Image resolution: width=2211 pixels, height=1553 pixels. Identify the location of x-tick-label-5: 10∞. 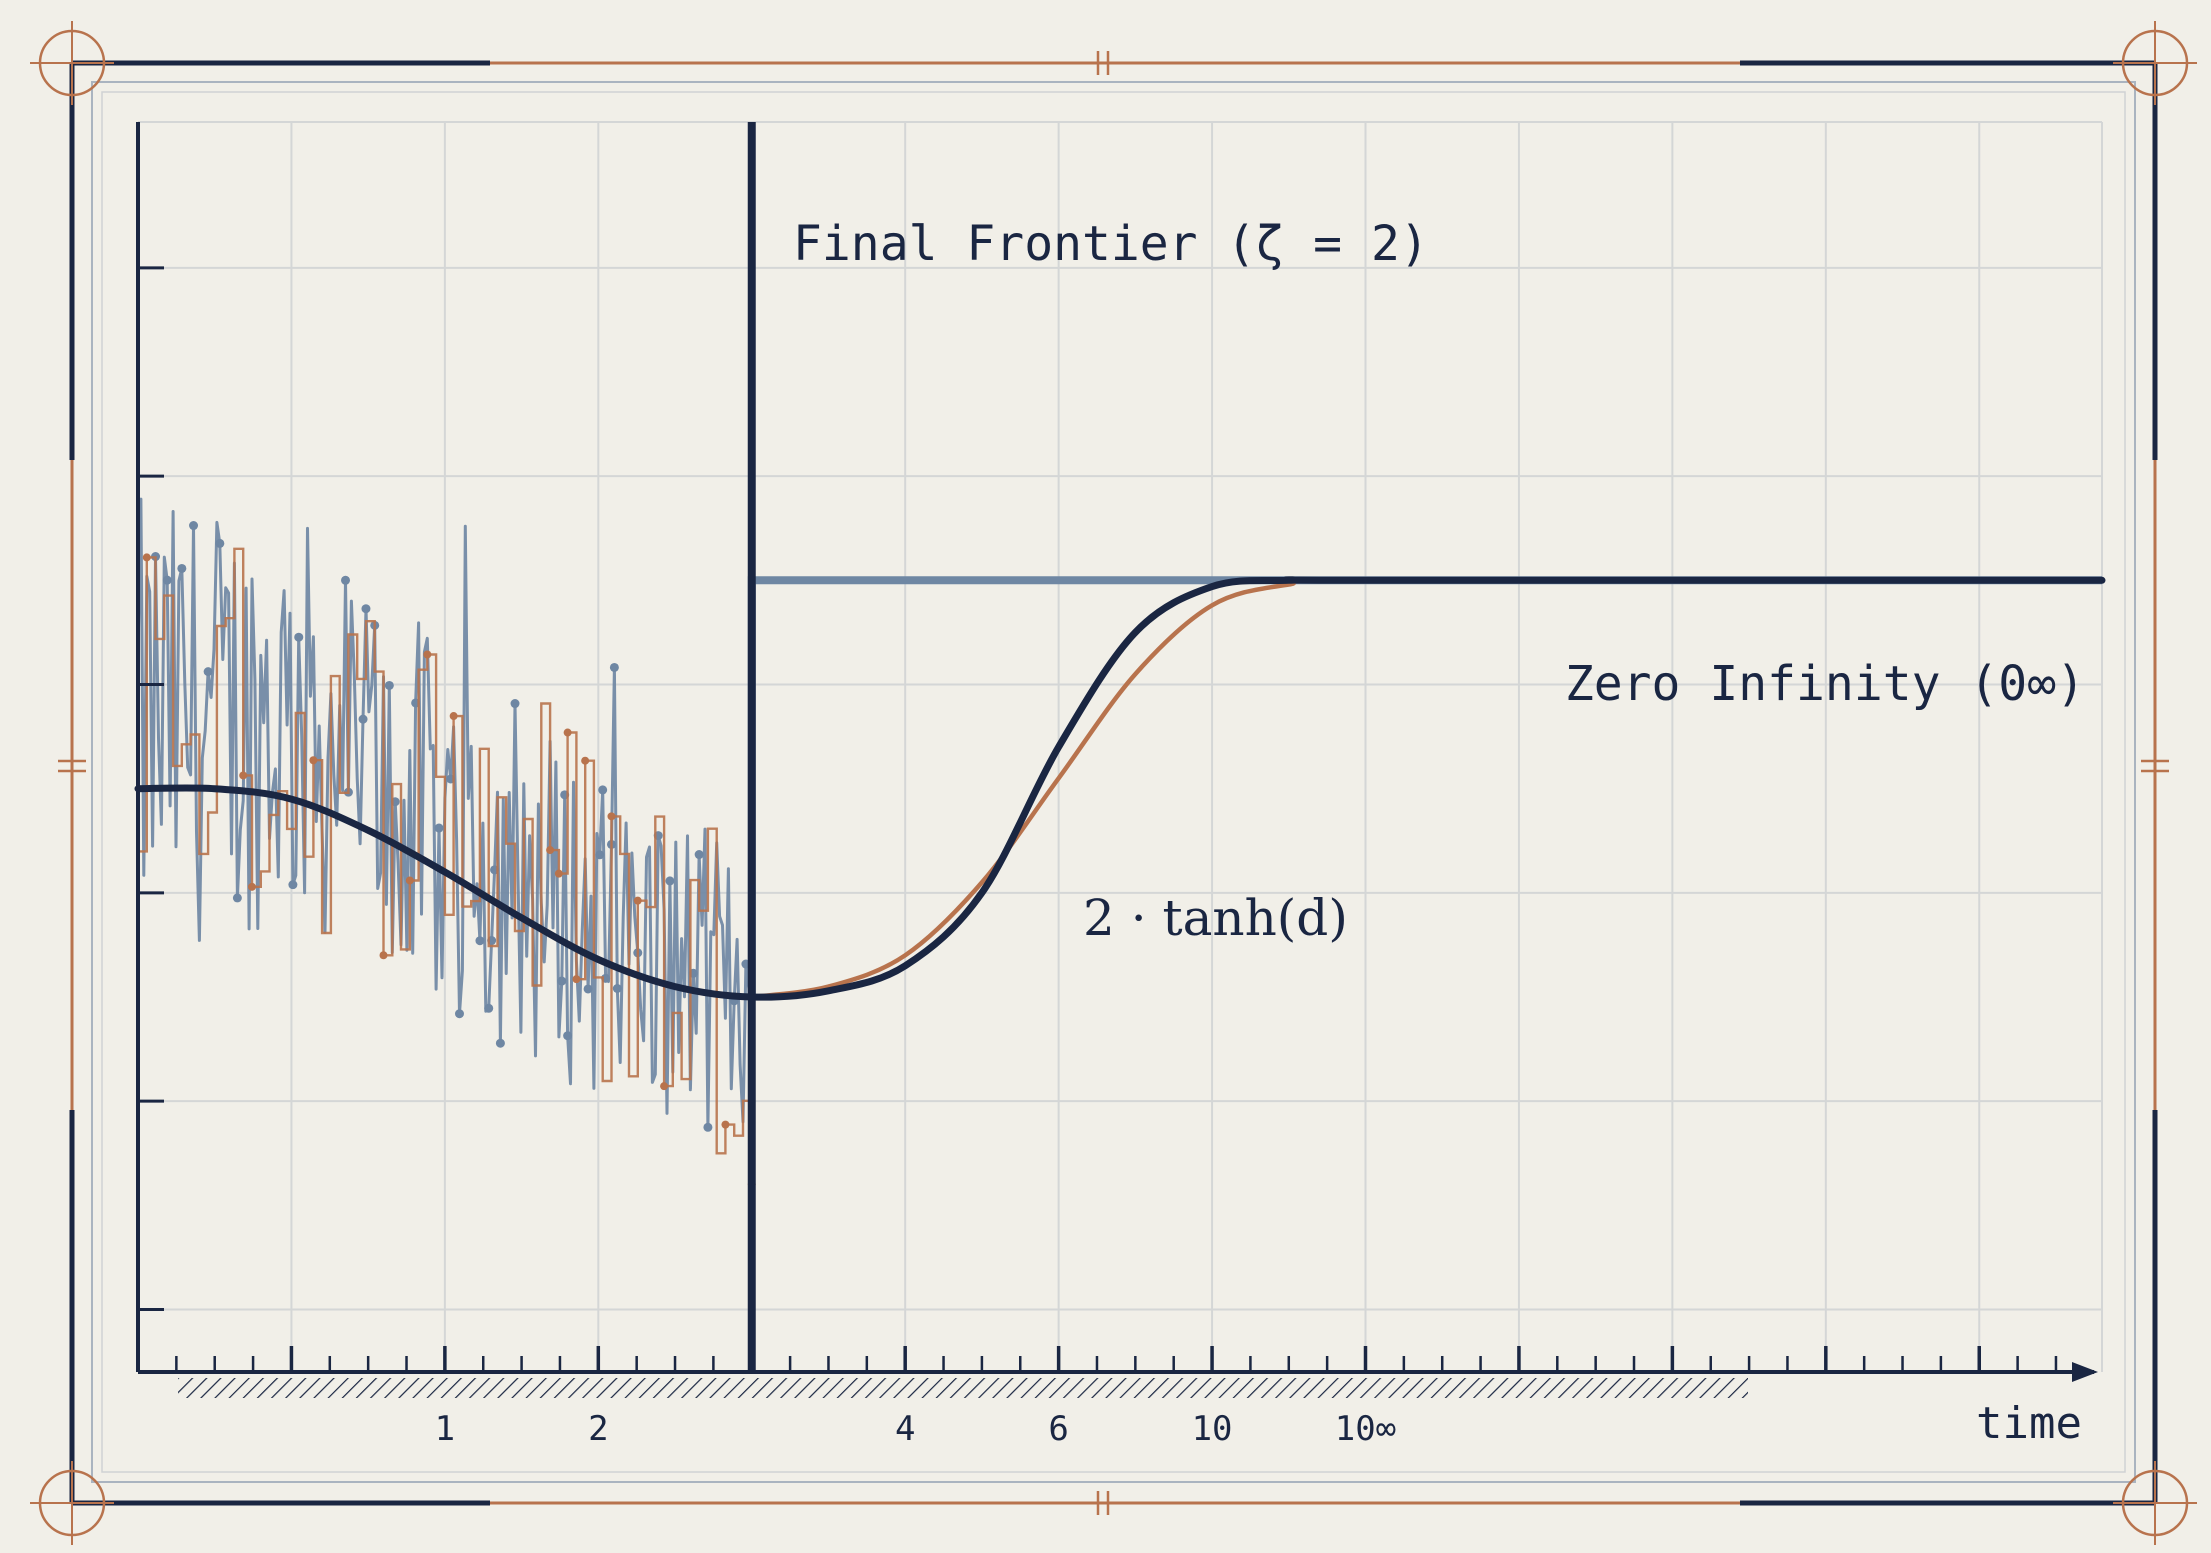
(1365, 1429).